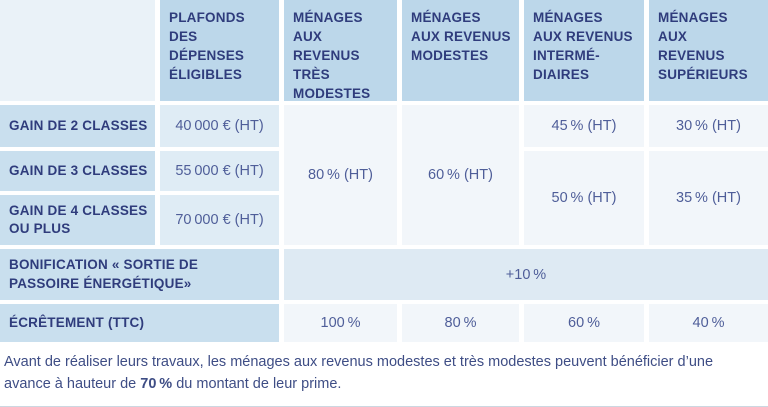  I want to click on col-header-menages-revenus-superieurs: MÉNAGES AUX REVENUS SUPÉRIEURS, so click(708, 50).